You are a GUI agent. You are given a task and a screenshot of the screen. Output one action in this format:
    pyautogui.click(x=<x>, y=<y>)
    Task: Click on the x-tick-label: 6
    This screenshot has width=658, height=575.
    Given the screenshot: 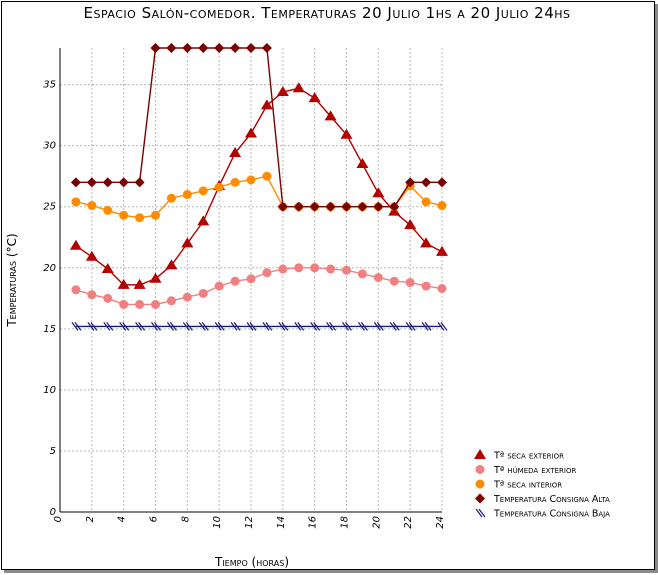 What is the action you would take?
    pyautogui.click(x=154, y=519)
    